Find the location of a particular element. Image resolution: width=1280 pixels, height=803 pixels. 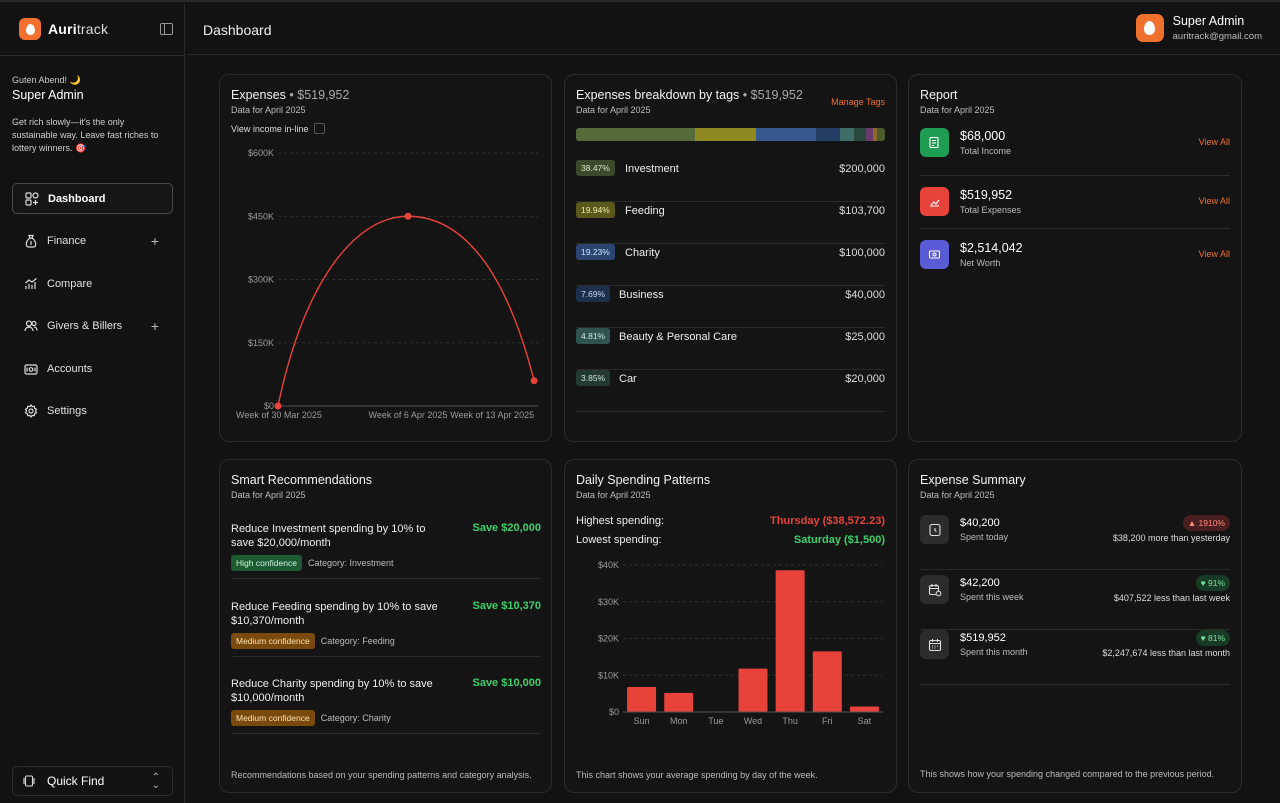

expenses-line is located at coordinates (406, 311).